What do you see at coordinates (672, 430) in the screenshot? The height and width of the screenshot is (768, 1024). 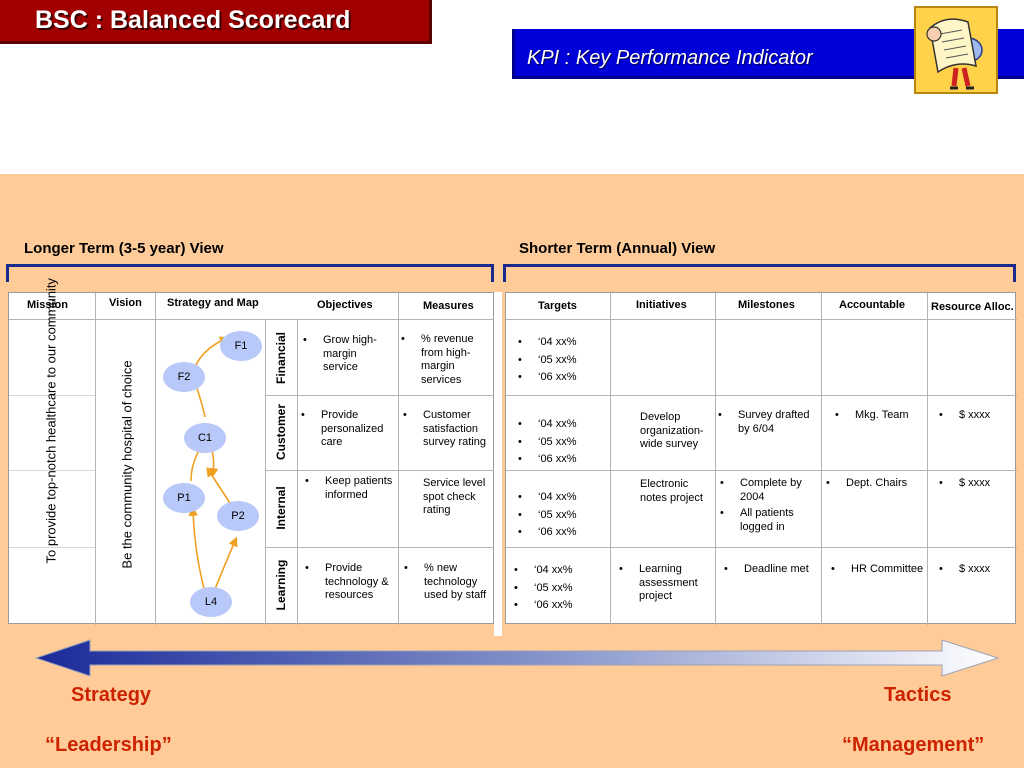 I see `initiative-customer: Develop organization-wide survey` at bounding box center [672, 430].